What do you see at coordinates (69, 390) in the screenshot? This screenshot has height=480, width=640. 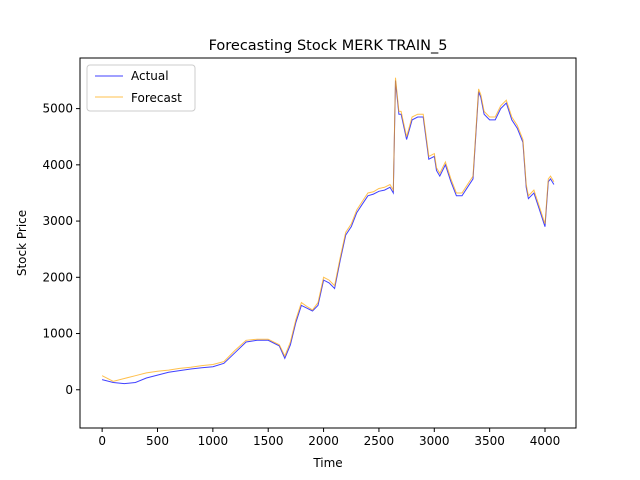 I see `y-tick-label: 0` at bounding box center [69, 390].